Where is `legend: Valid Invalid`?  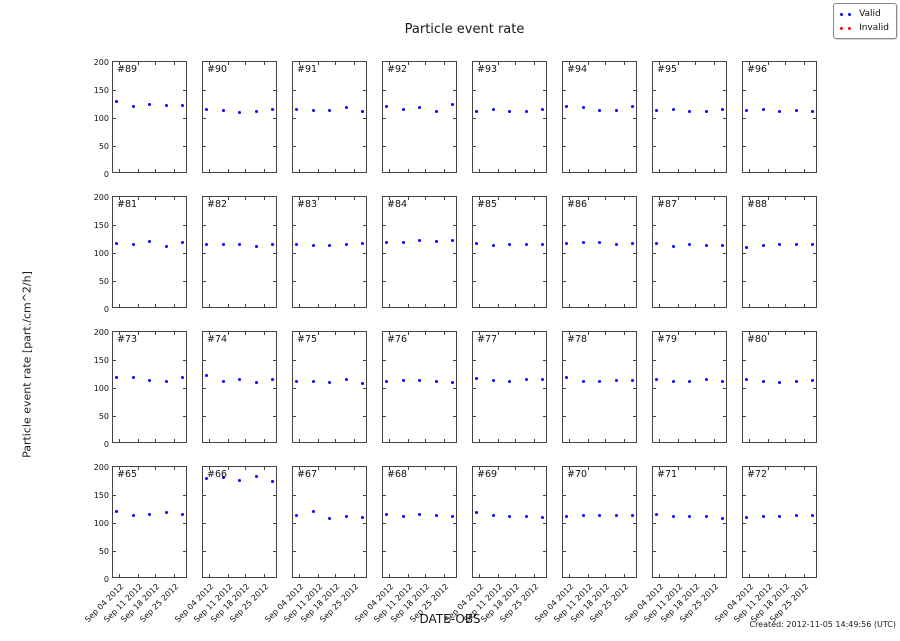
legend: Valid Invalid is located at coordinates (865, 21).